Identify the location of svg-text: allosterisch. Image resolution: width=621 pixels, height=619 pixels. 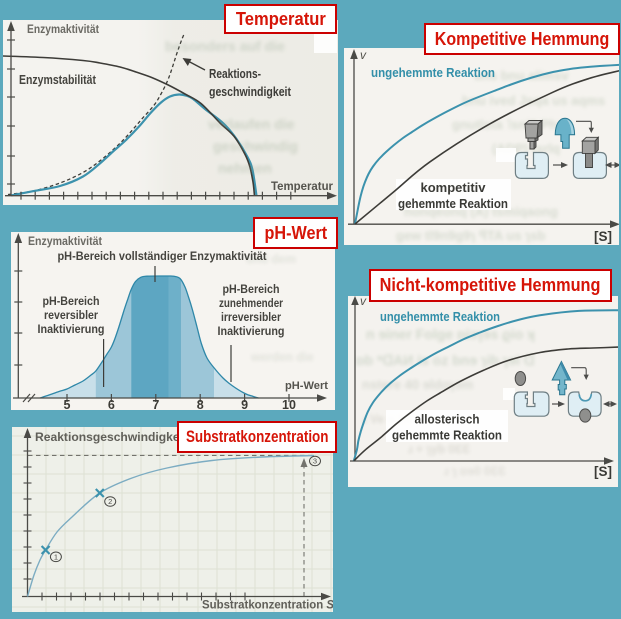
(447, 419).